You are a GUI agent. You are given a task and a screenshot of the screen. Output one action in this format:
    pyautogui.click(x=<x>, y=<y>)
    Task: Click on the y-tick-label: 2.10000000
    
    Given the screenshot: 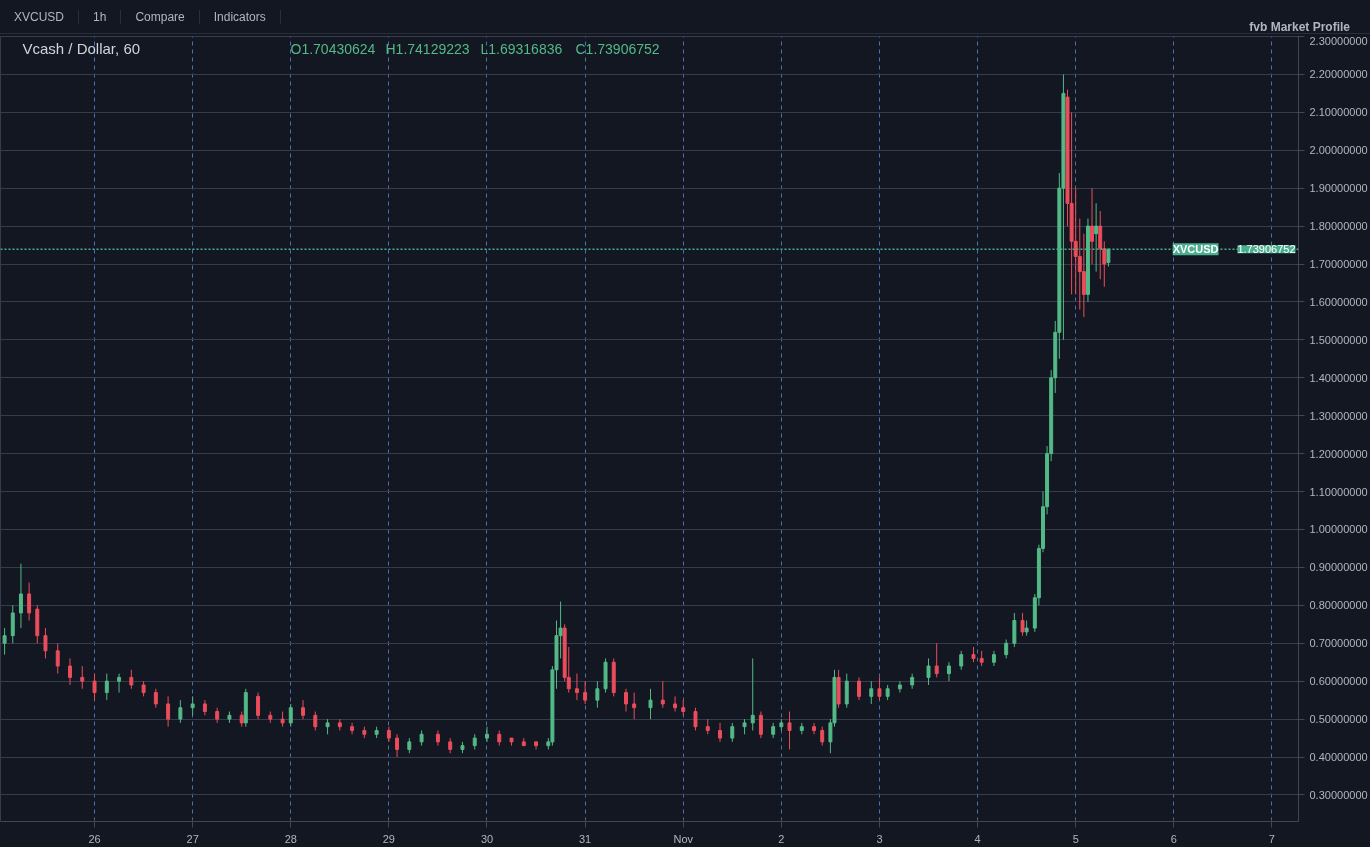 What is the action you would take?
    pyautogui.click(x=1338, y=112)
    